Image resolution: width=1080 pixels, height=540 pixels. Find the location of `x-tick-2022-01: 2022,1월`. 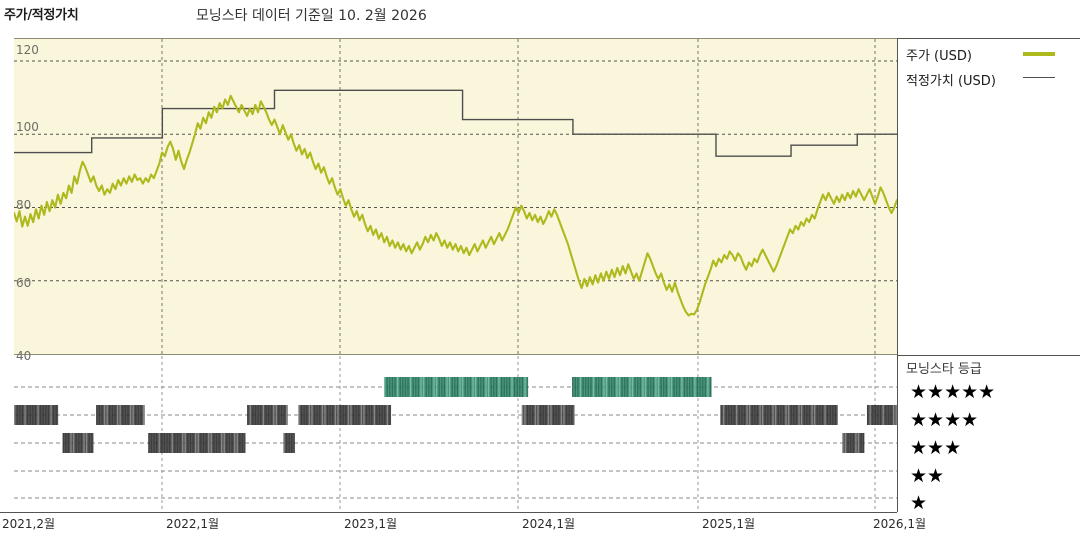

x-tick-2022-01: 2022,1월 is located at coordinates (192, 524).